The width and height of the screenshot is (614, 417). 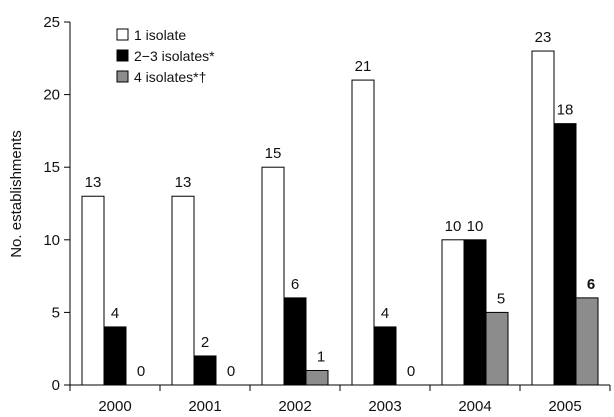 What do you see at coordinates (174, 56) in the screenshot?
I see `legend-label: 2−3 isolates*` at bounding box center [174, 56].